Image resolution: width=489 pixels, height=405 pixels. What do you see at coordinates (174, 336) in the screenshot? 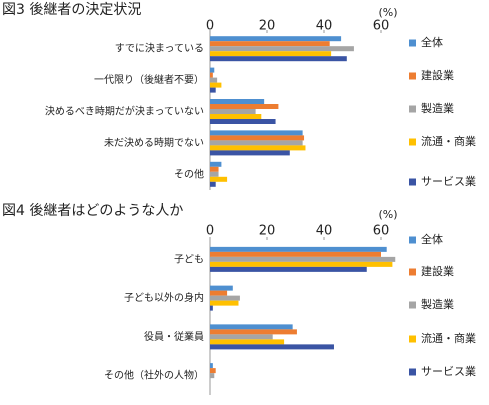
I see `y-tick-label: 役員・従業員` at bounding box center [174, 336].